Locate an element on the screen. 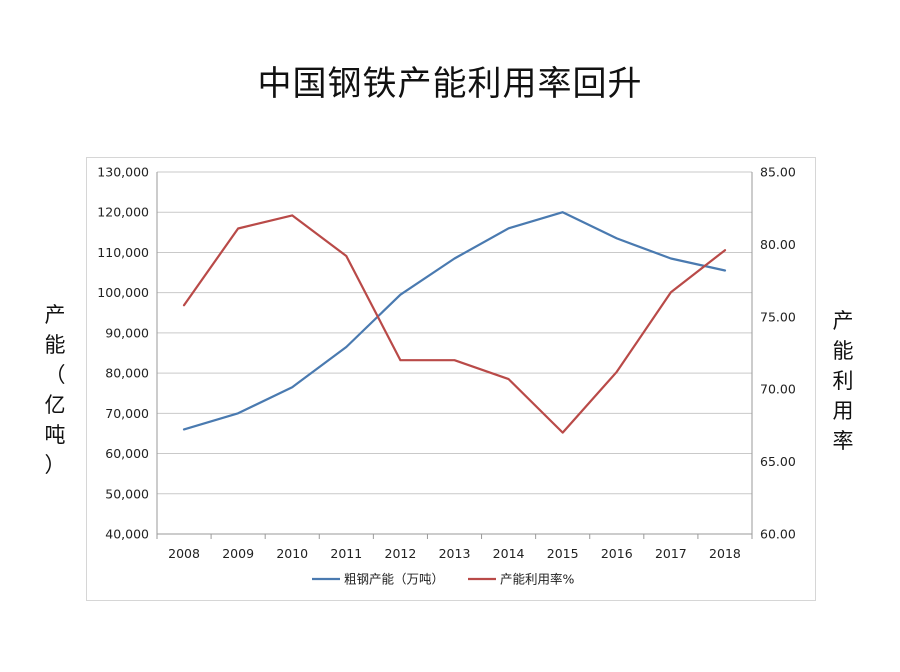  legend-label: 产能利用率% is located at coordinates (537, 579).